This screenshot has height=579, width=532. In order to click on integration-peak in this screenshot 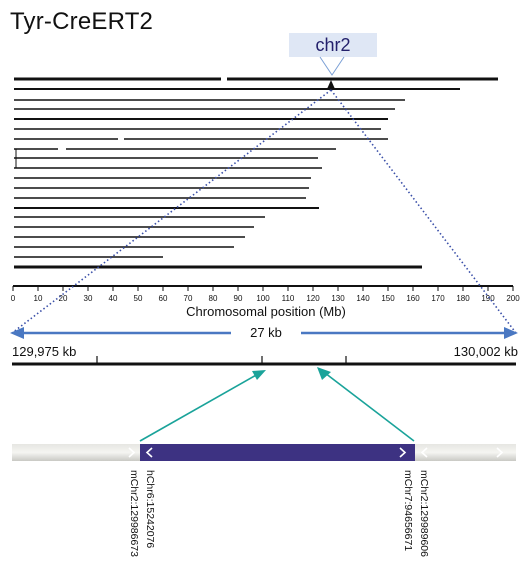, I will do `click(331, 84)`.